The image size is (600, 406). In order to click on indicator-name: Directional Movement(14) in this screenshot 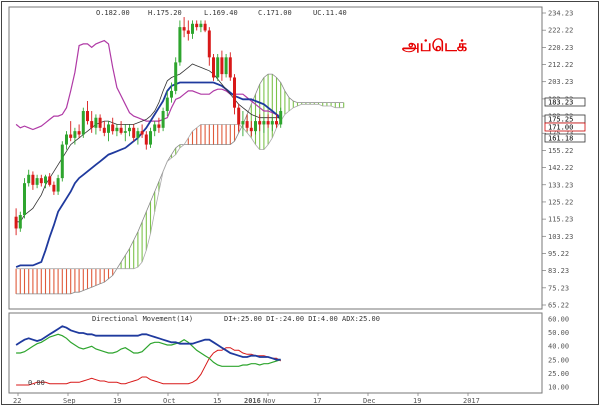, I will do `click(142, 319)`.